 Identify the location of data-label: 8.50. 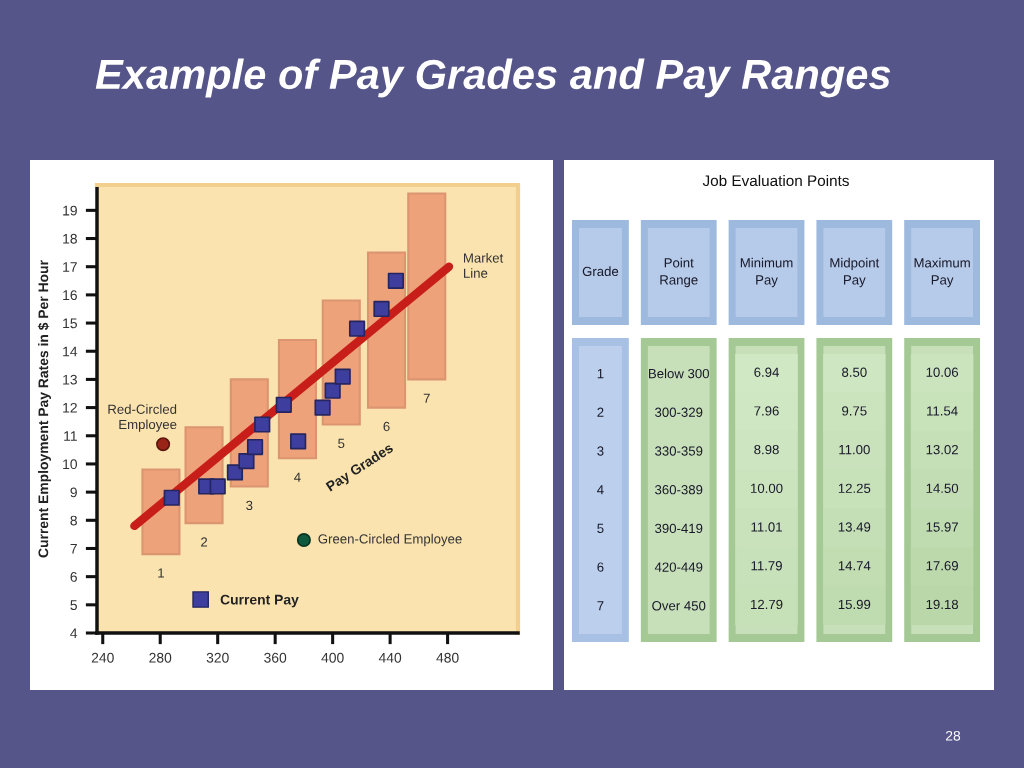
(854, 372).